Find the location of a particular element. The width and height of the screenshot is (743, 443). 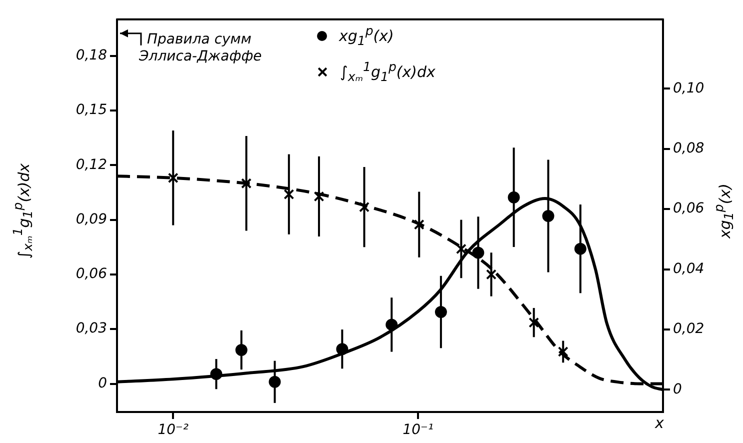

y2-tick-label: 0 is located at coordinates (677, 389).